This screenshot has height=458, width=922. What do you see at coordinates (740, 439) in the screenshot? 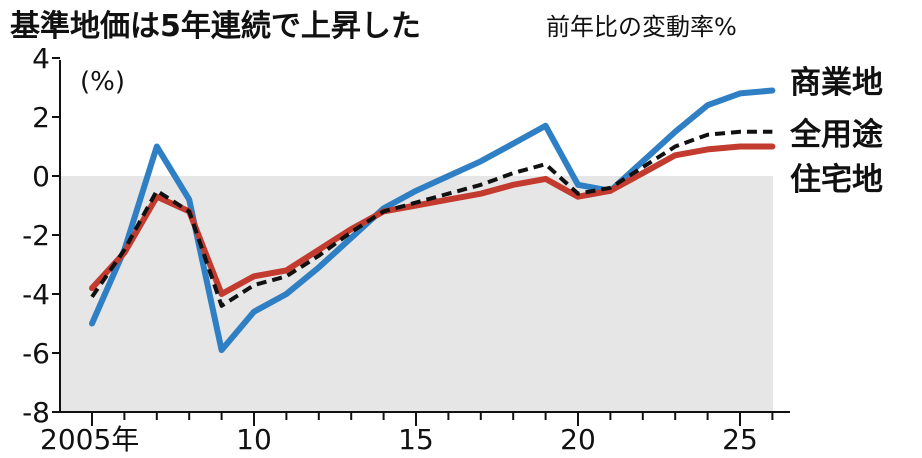
I see `x-tick-label: 25` at bounding box center [740, 439].